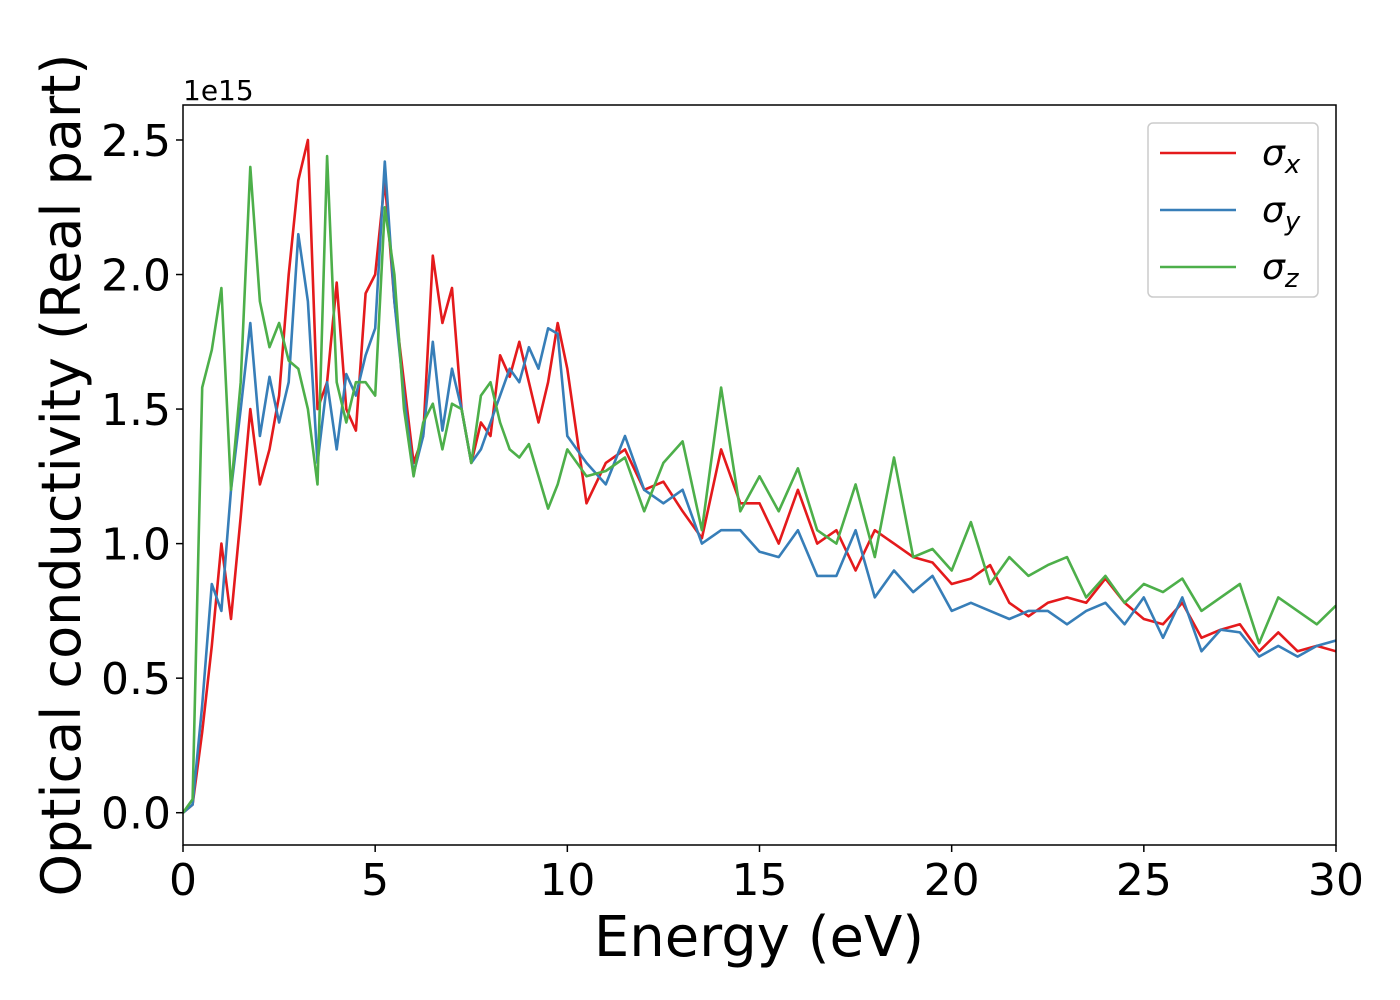 The width and height of the screenshot is (1400, 1000). I want to click on legend-label: σx, so click(1281, 156).